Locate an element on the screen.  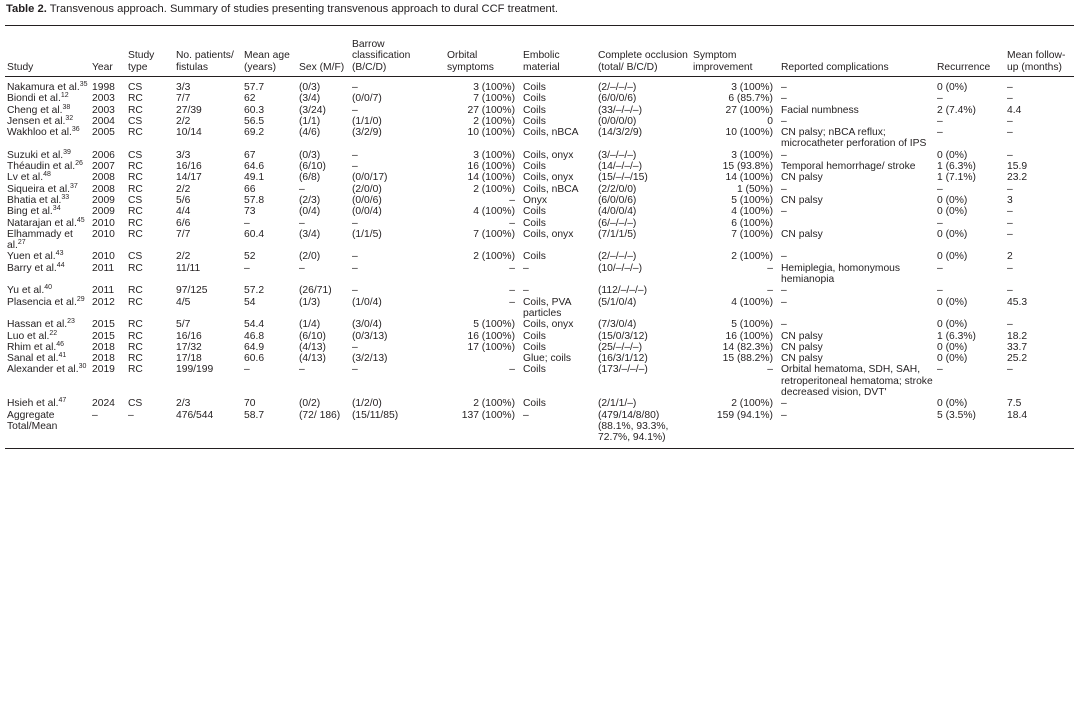
followup-cell: 7.5 is located at coordinates (1014, 404).